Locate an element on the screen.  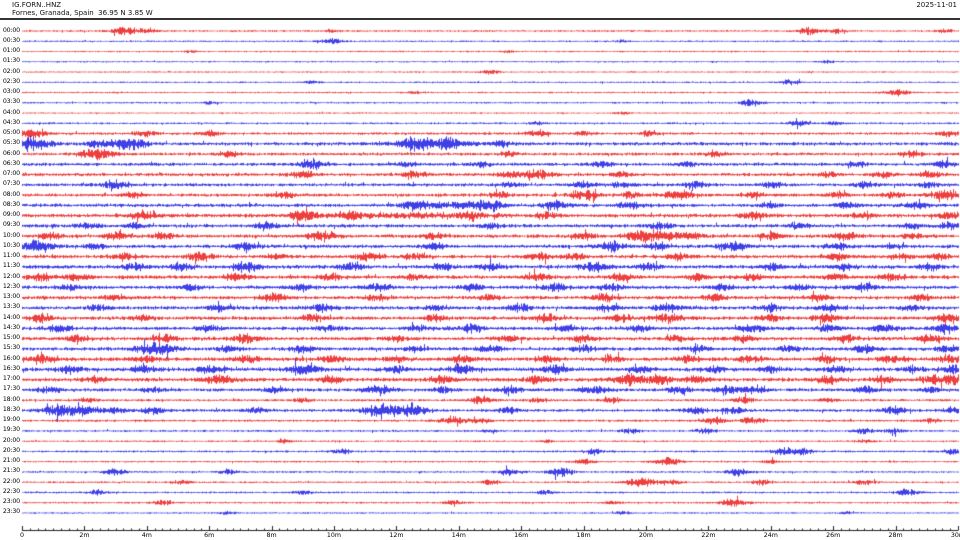
row-time-label: 20:30 is located at coordinates (11, 450).